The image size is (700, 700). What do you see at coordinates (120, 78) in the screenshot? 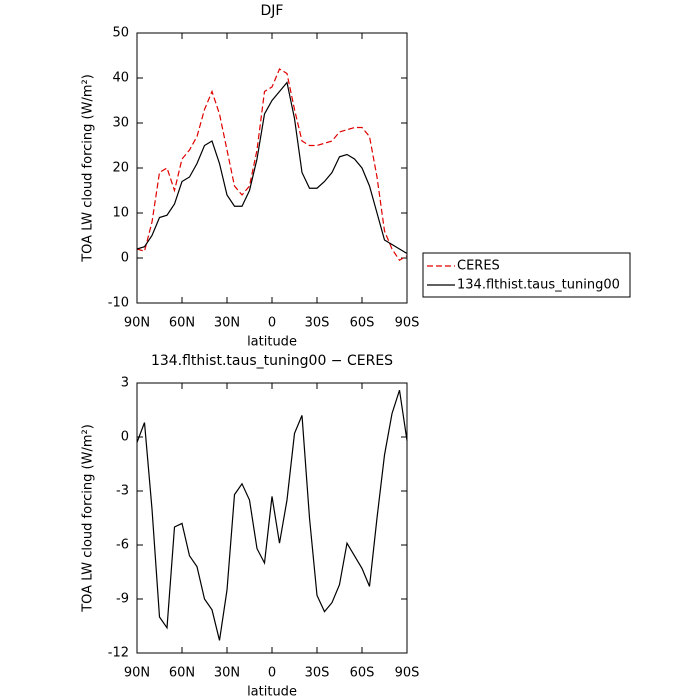
I see `y-tick-label: 40` at bounding box center [120, 78].